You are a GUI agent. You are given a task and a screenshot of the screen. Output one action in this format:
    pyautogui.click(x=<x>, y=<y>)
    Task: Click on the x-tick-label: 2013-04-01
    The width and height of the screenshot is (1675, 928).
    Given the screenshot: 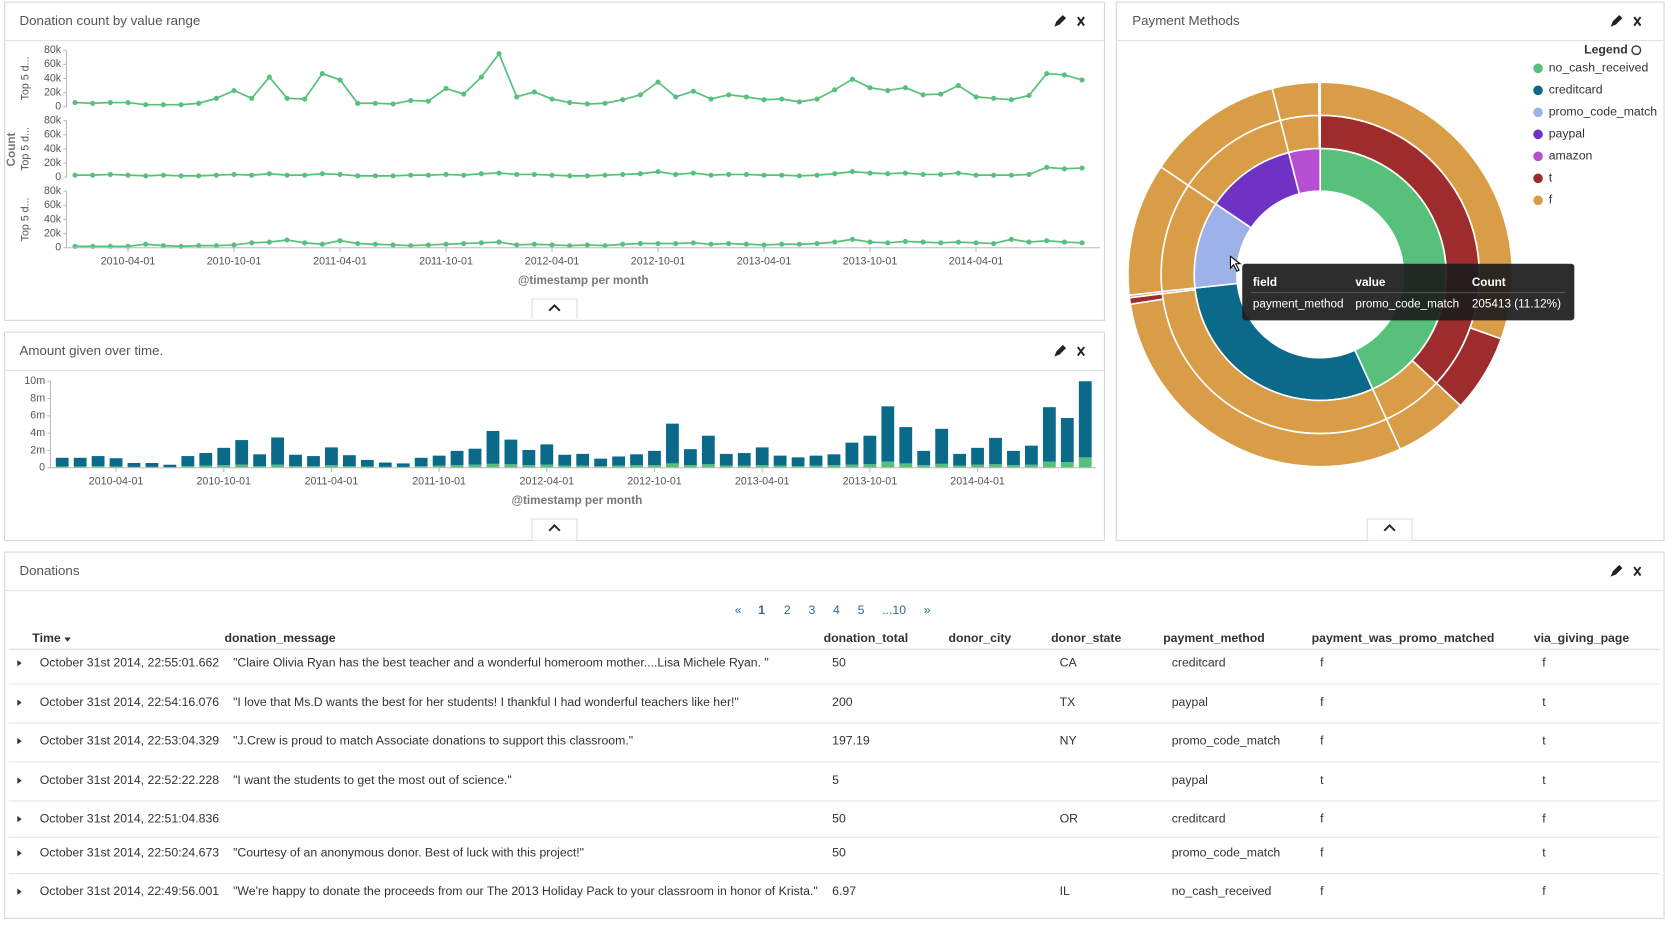 What is the action you would take?
    pyautogui.click(x=764, y=261)
    